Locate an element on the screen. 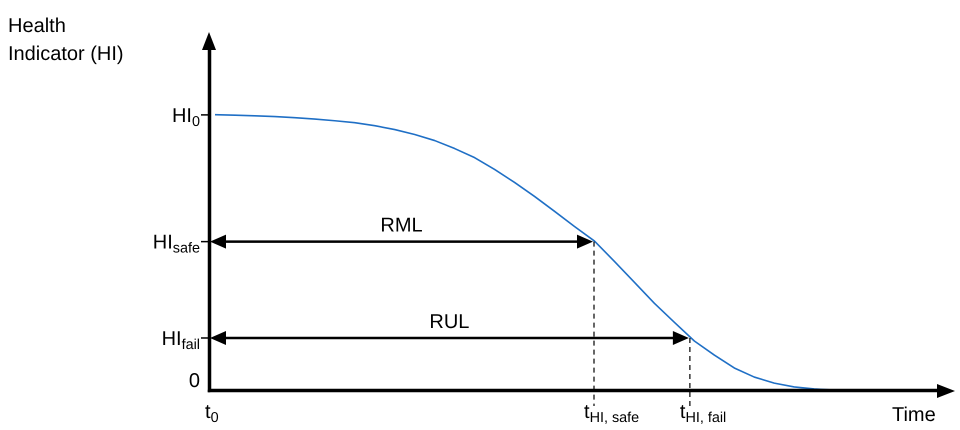 This screenshot has height=430, width=960. text: t$_{0}$ is located at coordinates (212, 413).